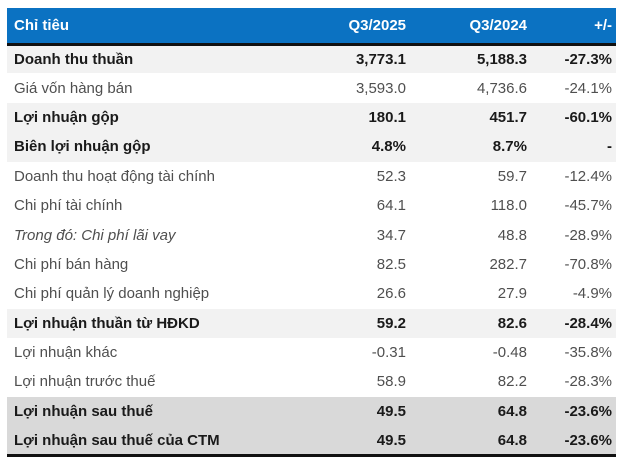 This screenshot has height=471, width=623. Describe the element at coordinates (588, 59) in the screenshot. I see `cell-change: -27.3%` at that location.